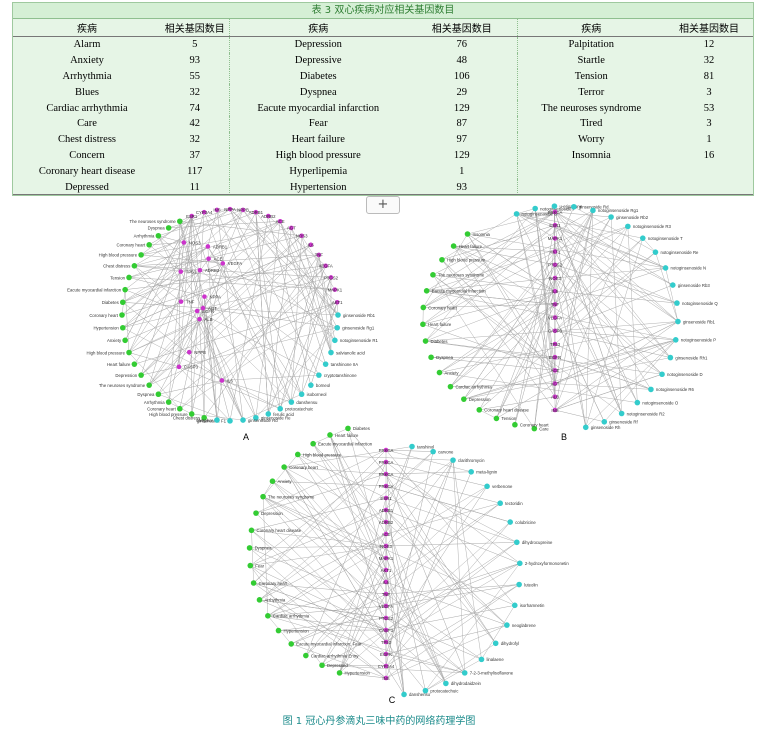  Describe the element at coordinates (665, 238) in the screenshot. I see `compound-node-label: notoginsenoside T` at that location.